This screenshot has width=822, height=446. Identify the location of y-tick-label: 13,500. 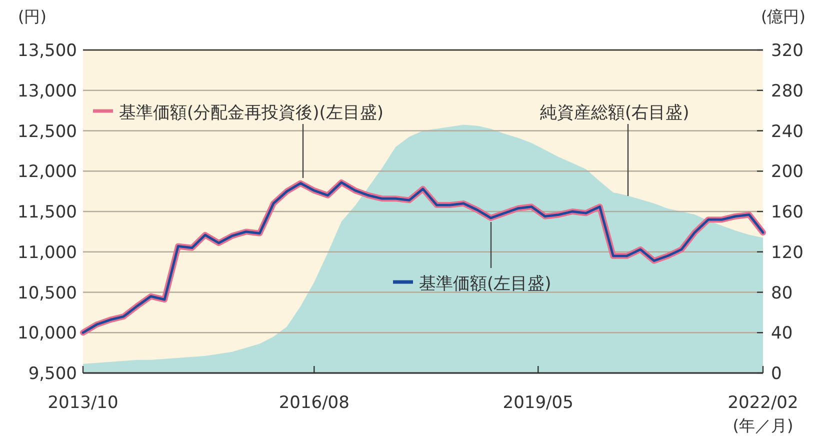
(47, 51).